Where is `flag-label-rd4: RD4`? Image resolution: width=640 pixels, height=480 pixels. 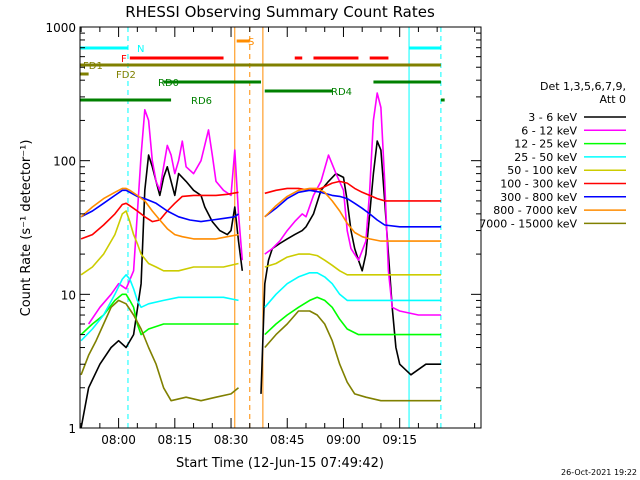 flag-label-rd4: RD4 is located at coordinates (341, 92).